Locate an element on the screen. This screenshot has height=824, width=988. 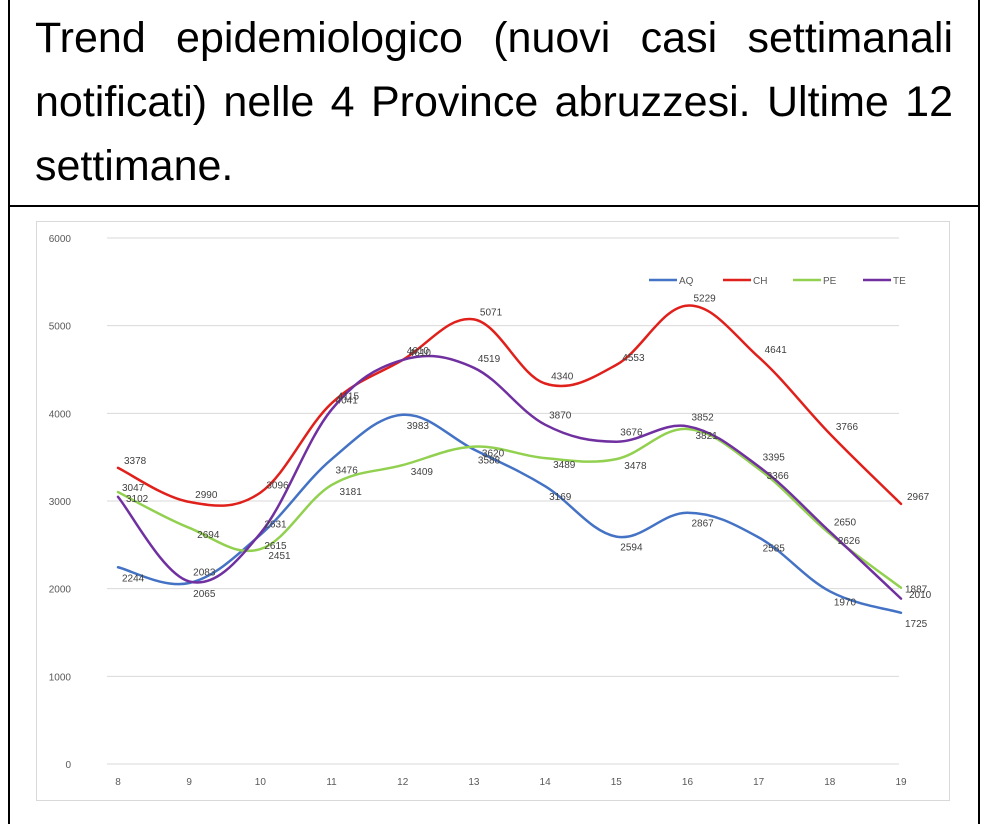
x-tick-label: 15 is located at coordinates (617, 782).